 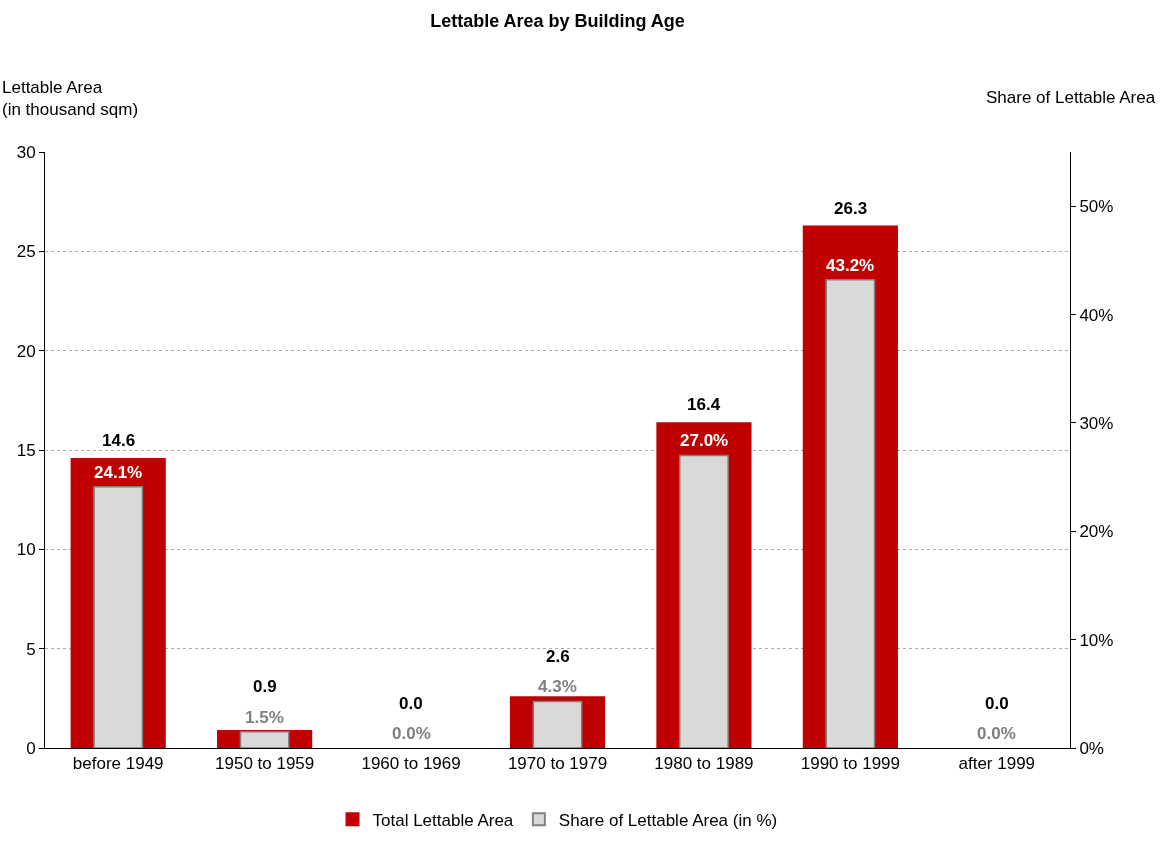 What do you see at coordinates (265, 686) in the screenshot?
I see `data-label: 0.9` at bounding box center [265, 686].